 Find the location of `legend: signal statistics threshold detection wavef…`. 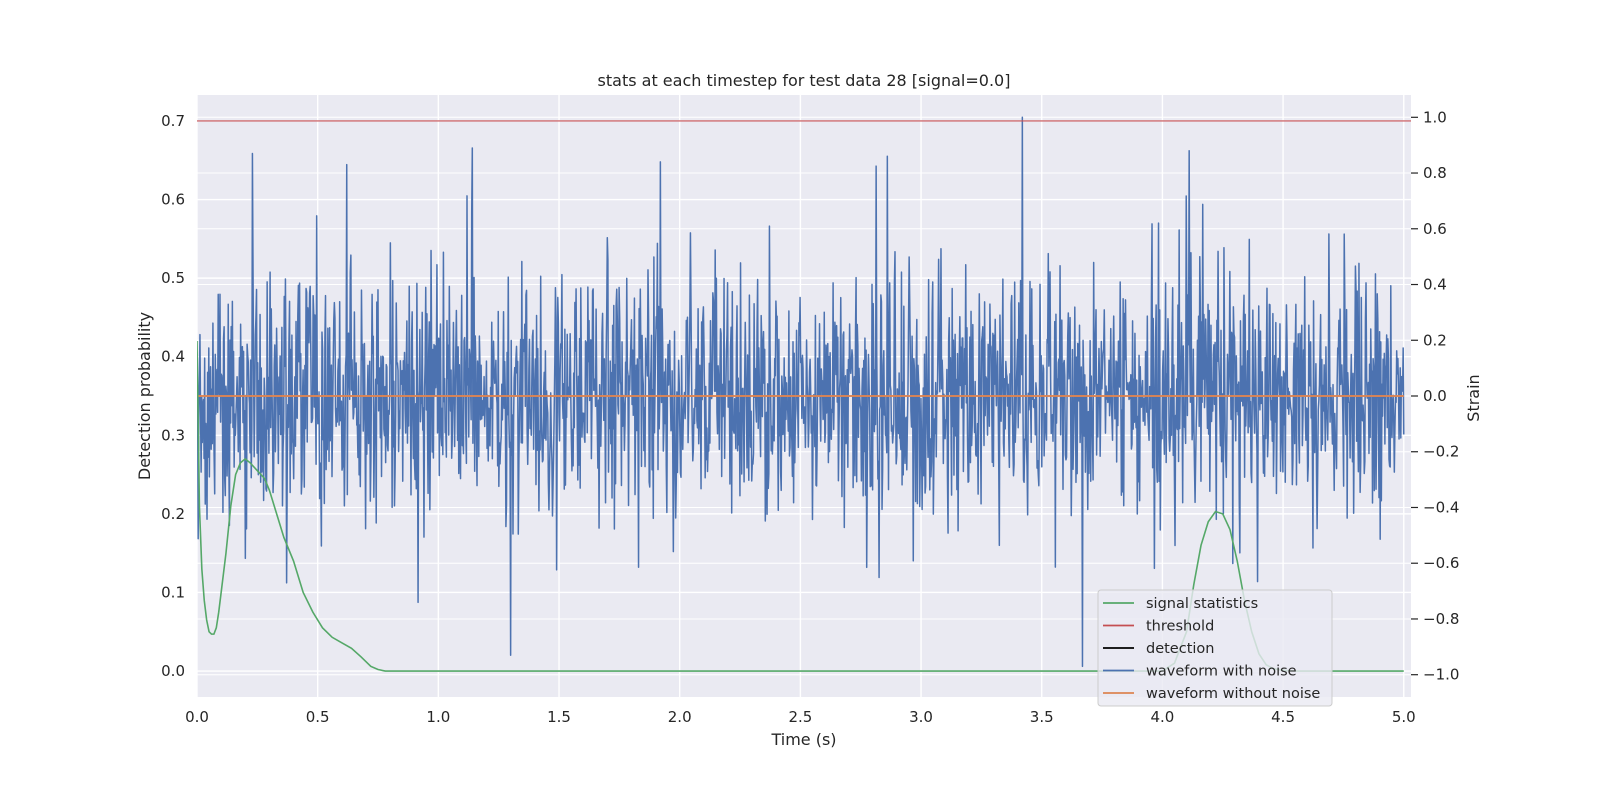

legend: signal statistics threshold detection wavef… is located at coordinates (1215, 648).